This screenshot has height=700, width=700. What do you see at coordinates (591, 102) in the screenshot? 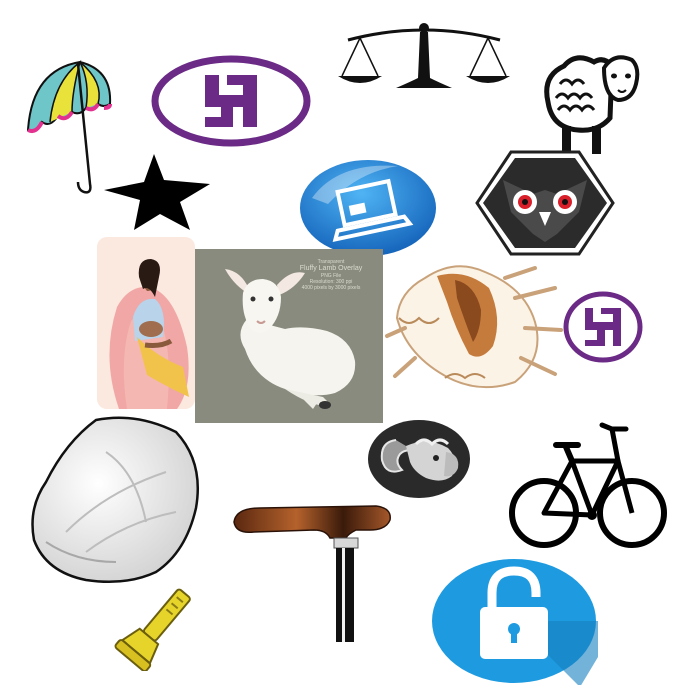
I see `sheep-icon` at bounding box center [591, 102].